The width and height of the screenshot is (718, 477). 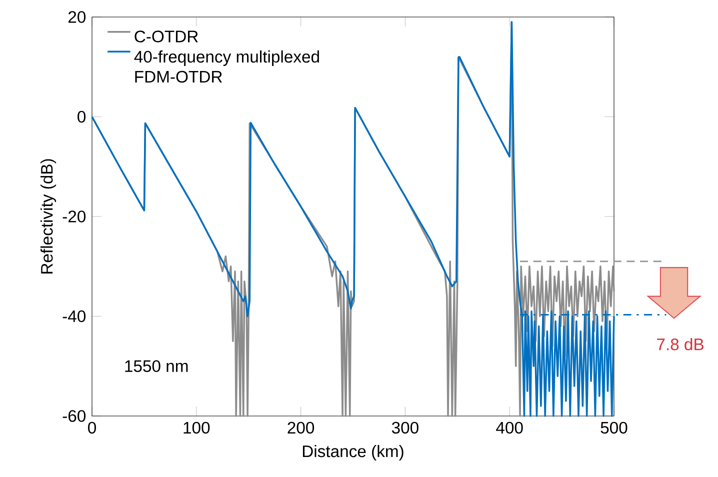 What do you see at coordinates (353, 452) in the screenshot?
I see `x-axis-title: Distance (km)` at bounding box center [353, 452].